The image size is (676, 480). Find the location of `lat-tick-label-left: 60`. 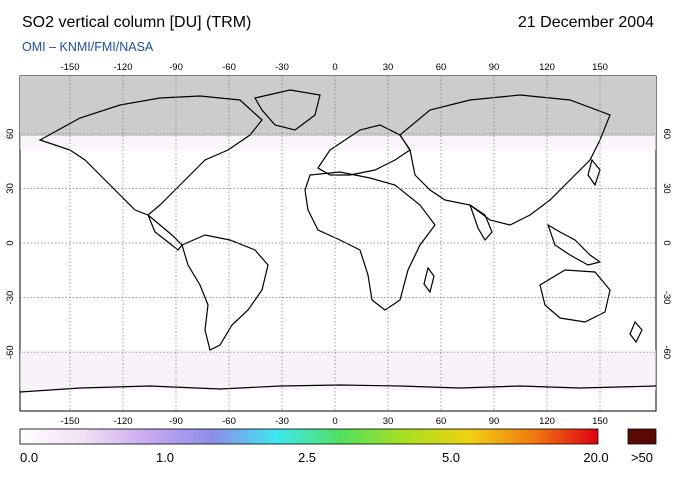

lat-tick-label-left: 60 is located at coordinates (10, 134).